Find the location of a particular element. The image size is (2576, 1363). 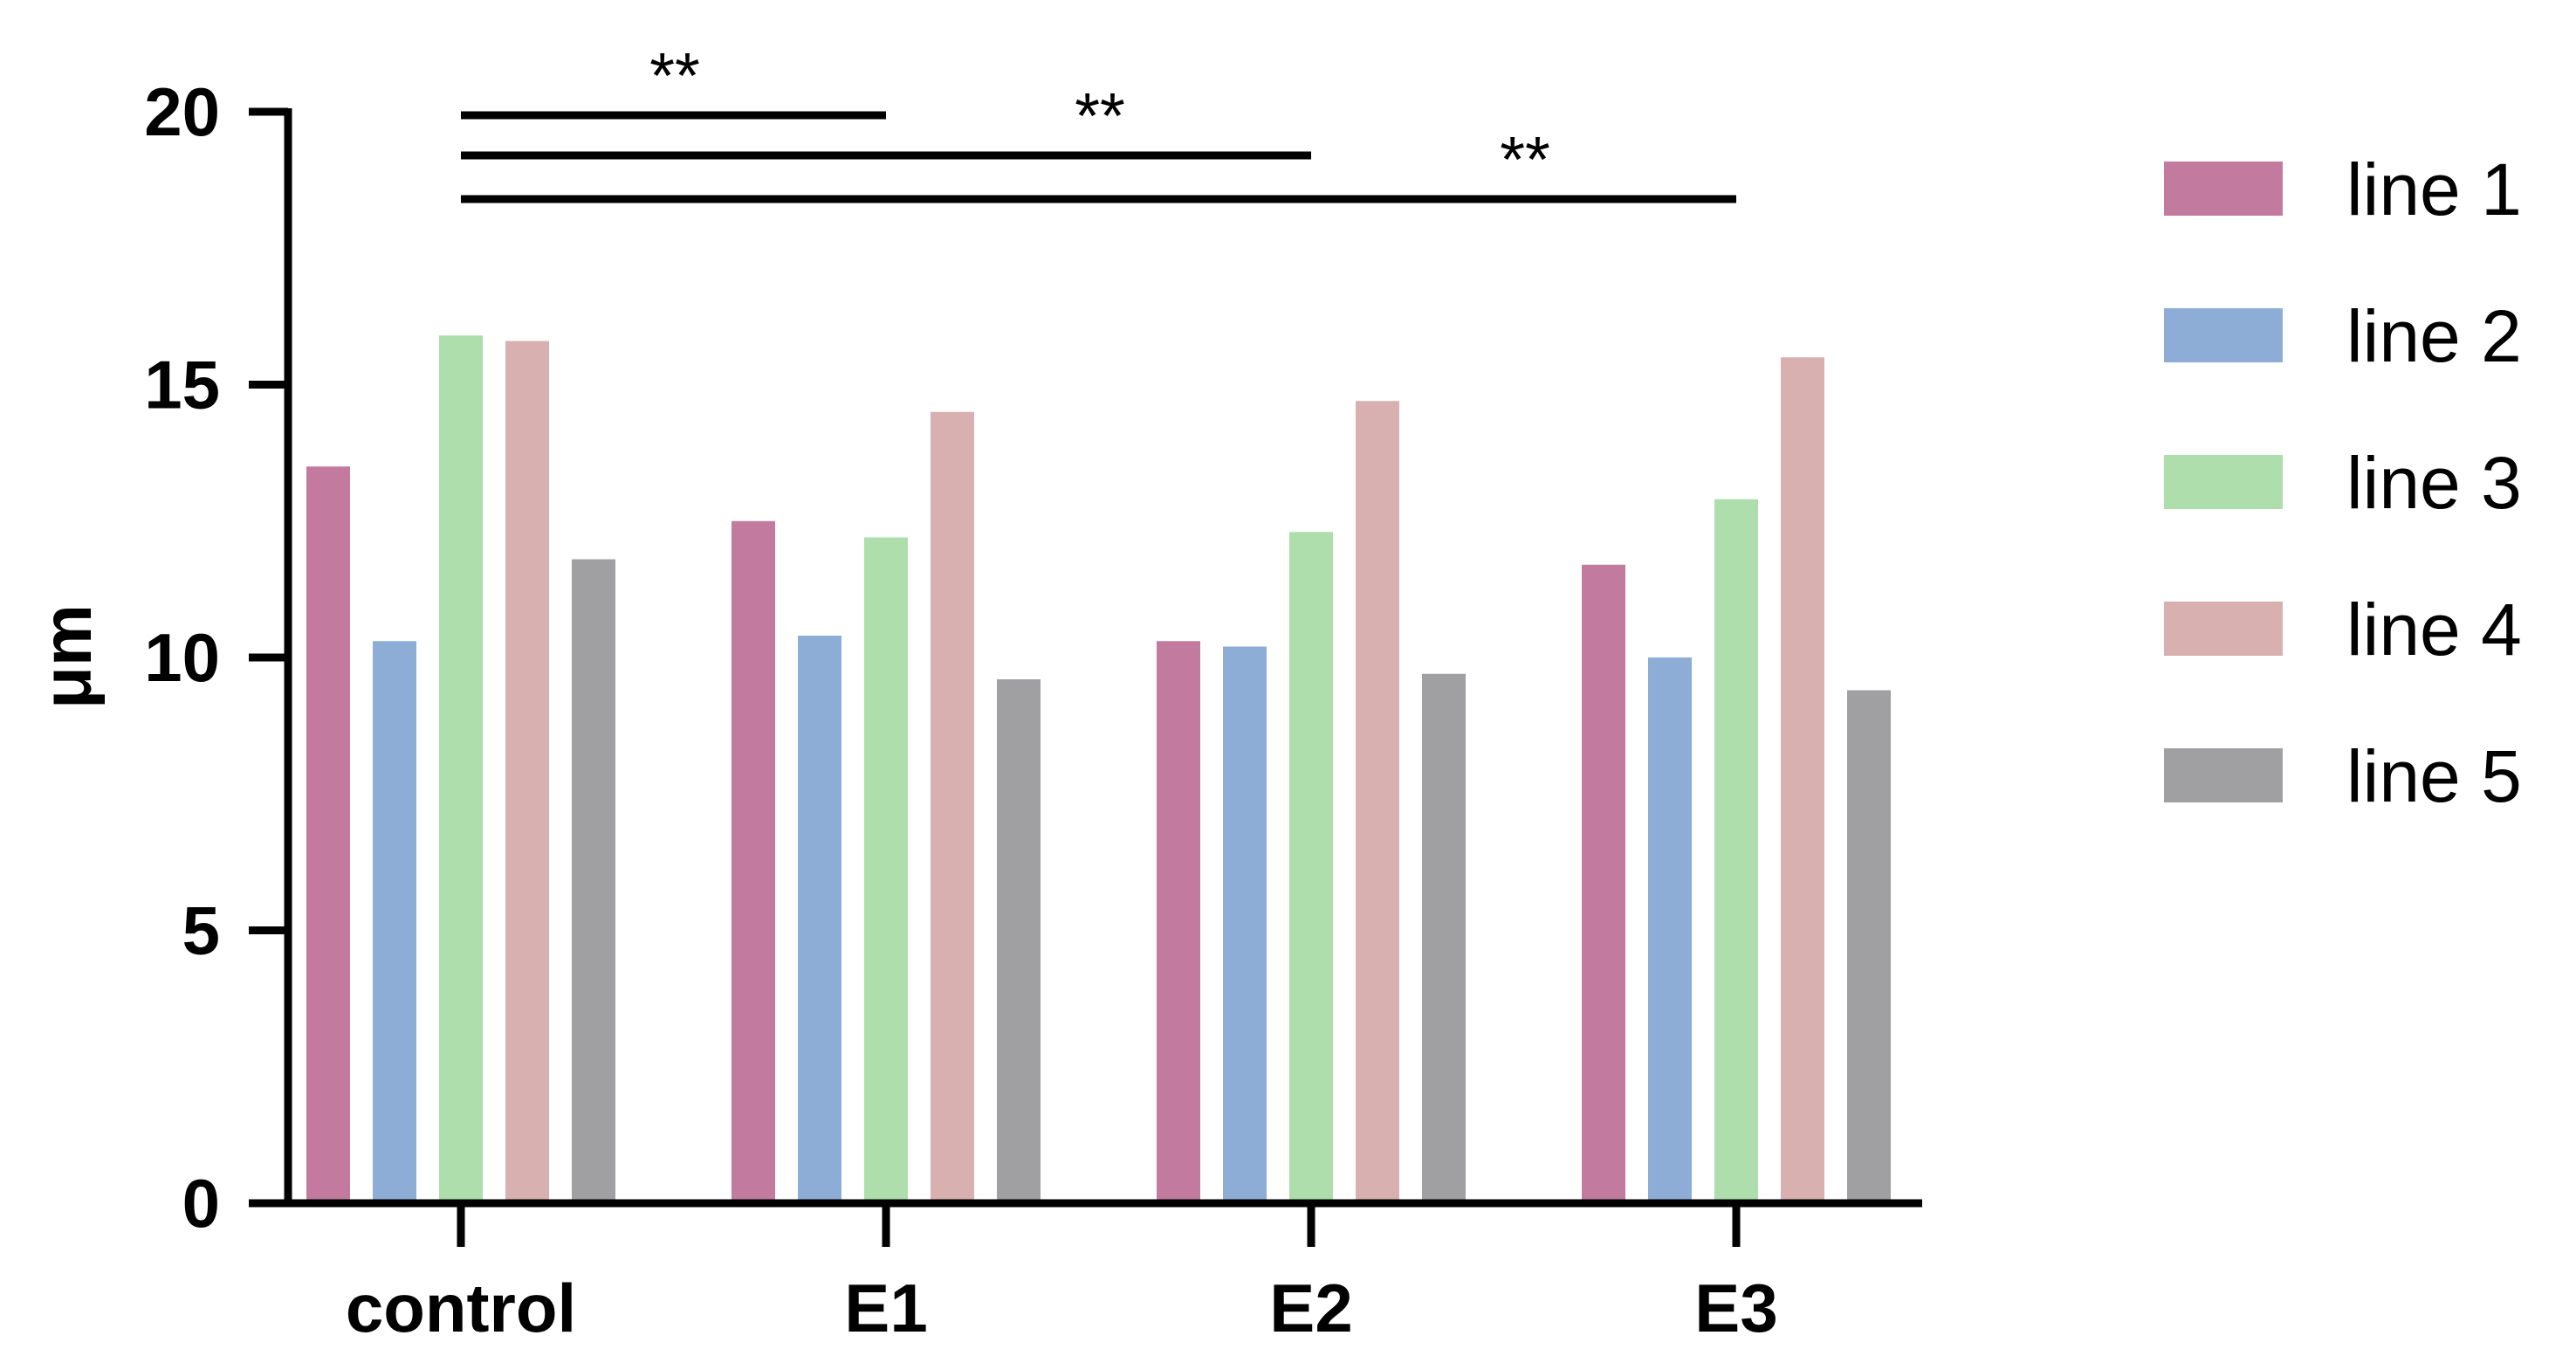

y-tick-label: 15 is located at coordinates (182, 385).